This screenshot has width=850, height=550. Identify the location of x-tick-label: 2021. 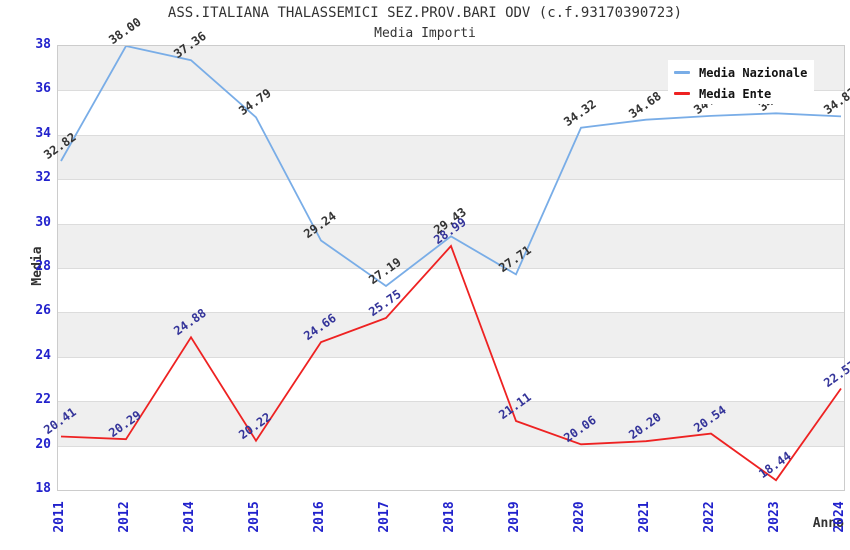
(644, 517).